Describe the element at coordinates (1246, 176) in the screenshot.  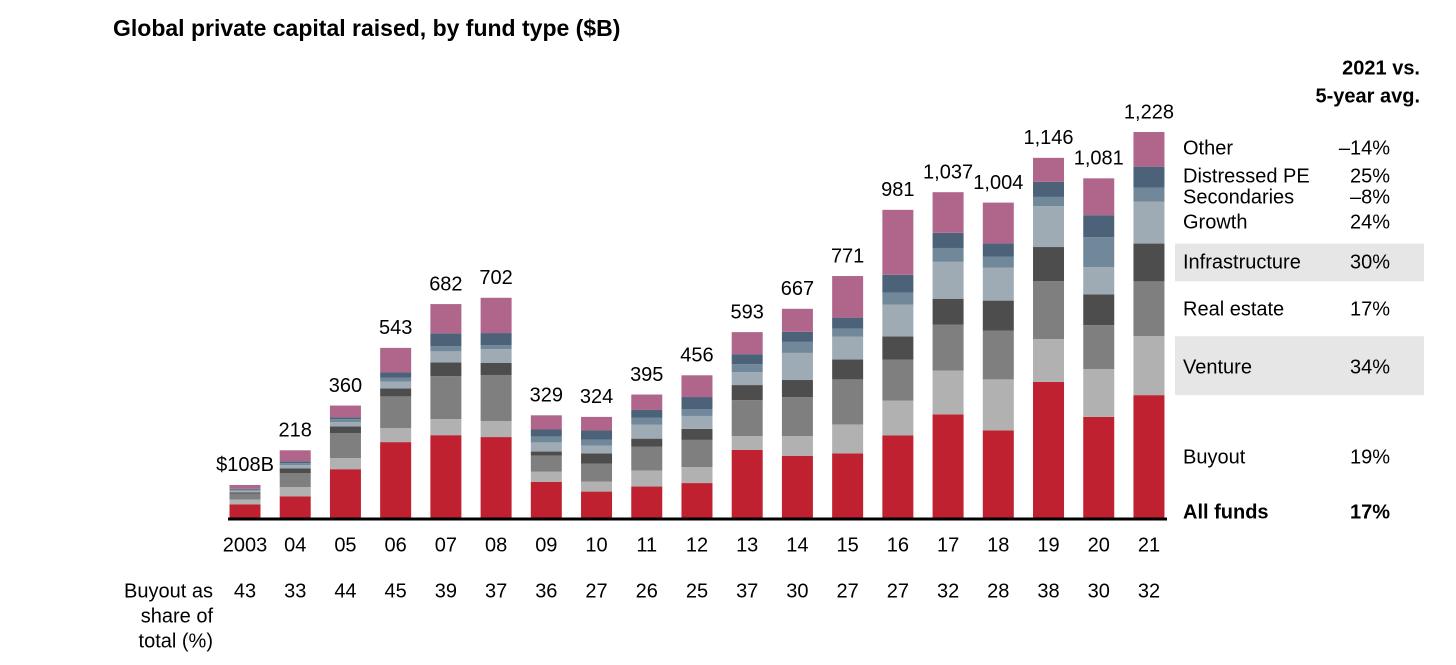
I see `legend-label: Distressed PE` at that location.